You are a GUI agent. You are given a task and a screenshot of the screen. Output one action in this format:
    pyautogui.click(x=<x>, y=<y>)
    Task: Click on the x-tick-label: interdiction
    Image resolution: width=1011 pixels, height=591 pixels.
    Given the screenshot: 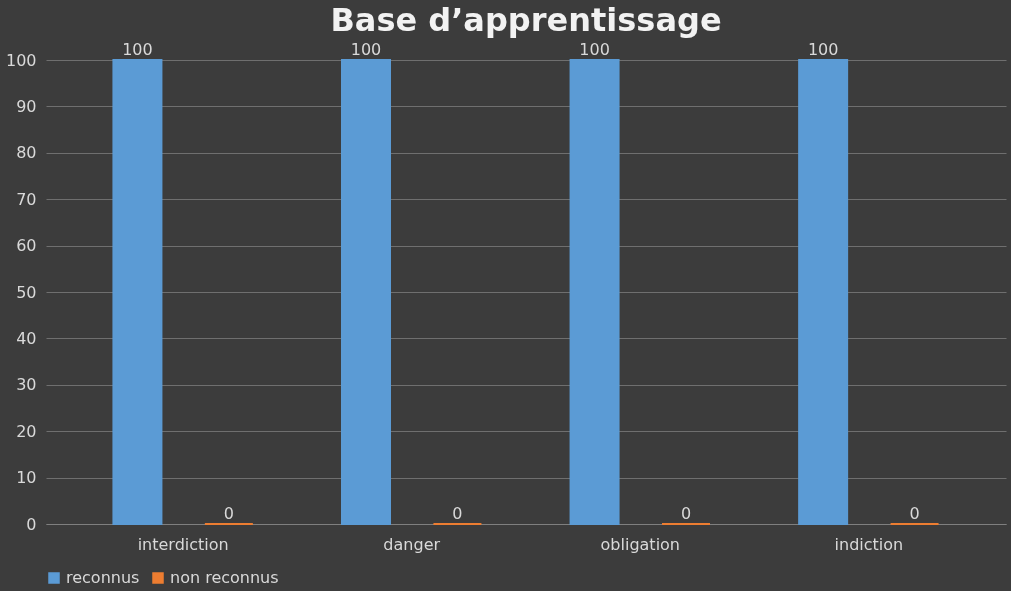 What is the action you would take?
    pyautogui.click(x=183, y=544)
    